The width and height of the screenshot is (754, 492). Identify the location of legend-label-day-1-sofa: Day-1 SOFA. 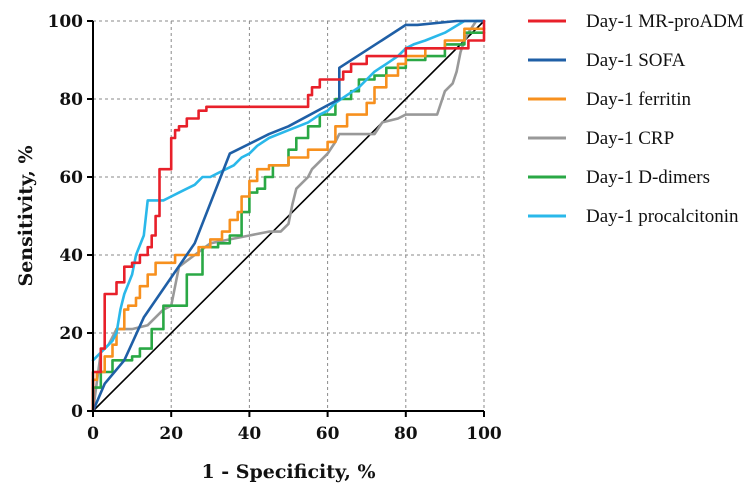
(636, 60).